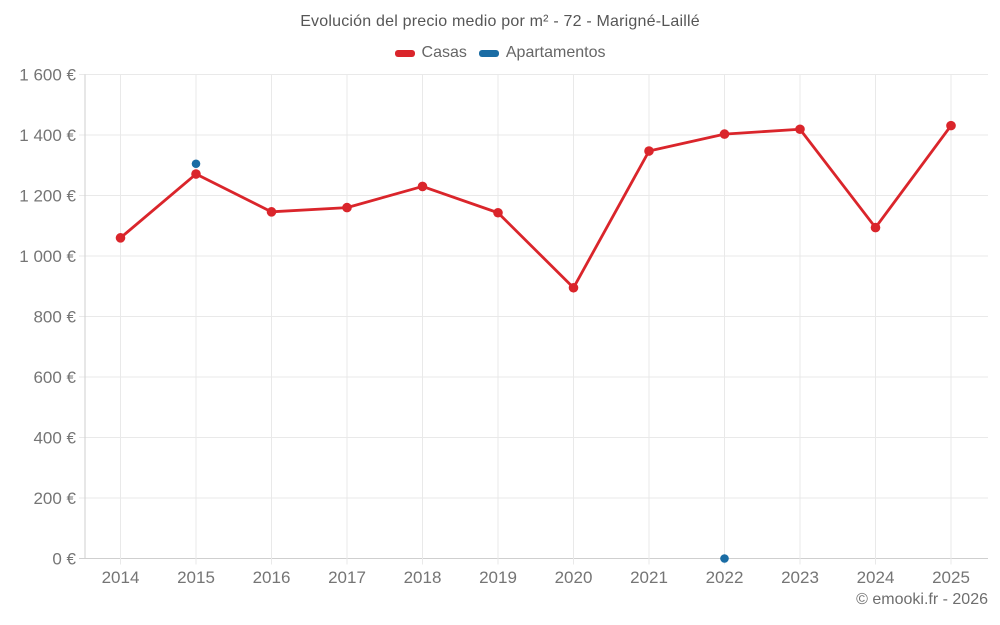 This screenshot has height=625, width=1000. I want to click on x-tick-label: 2024, so click(876, 577).